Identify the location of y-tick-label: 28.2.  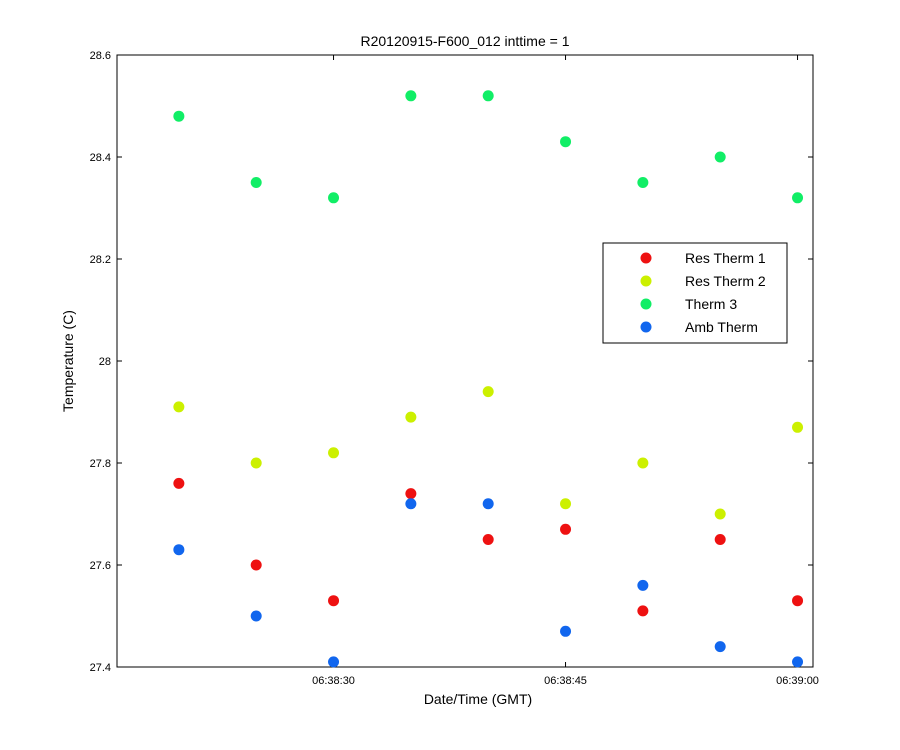
(100, 260).